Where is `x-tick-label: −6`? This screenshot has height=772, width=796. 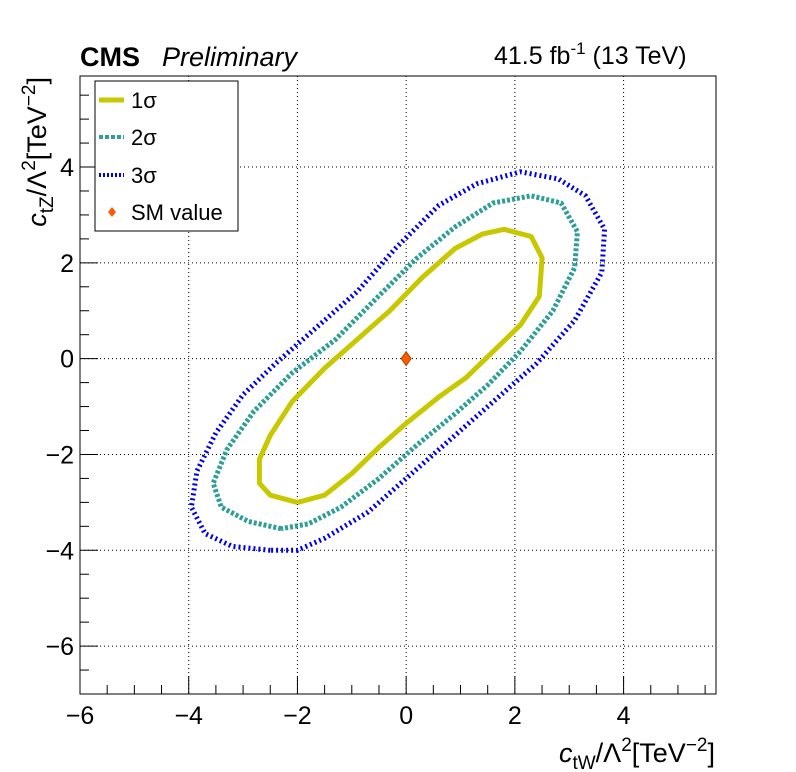 x-tick-label: −6 is located at coordinates (80, 716).